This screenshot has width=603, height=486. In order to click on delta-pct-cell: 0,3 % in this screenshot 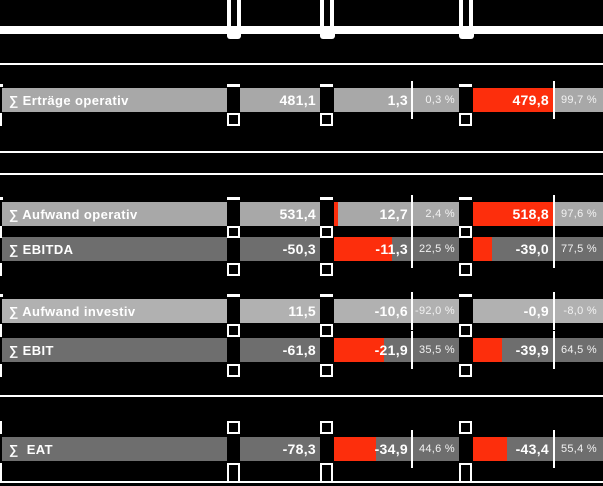, I will do `click(436, 100)`.